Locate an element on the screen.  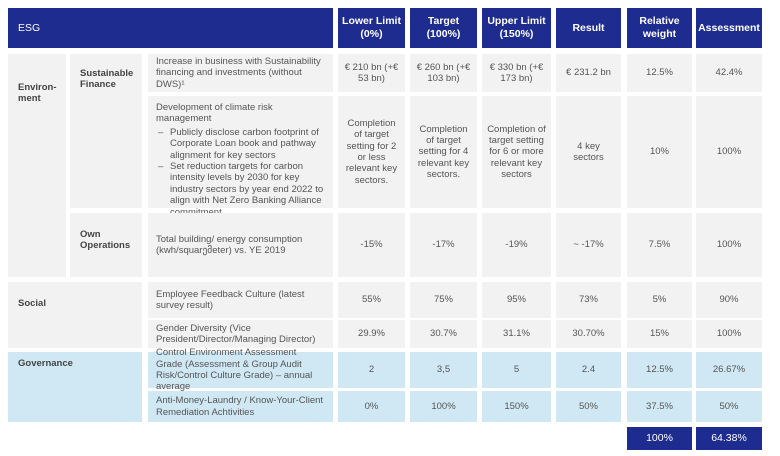
column-header: Target (100%) is located at coordinates (443, 28).